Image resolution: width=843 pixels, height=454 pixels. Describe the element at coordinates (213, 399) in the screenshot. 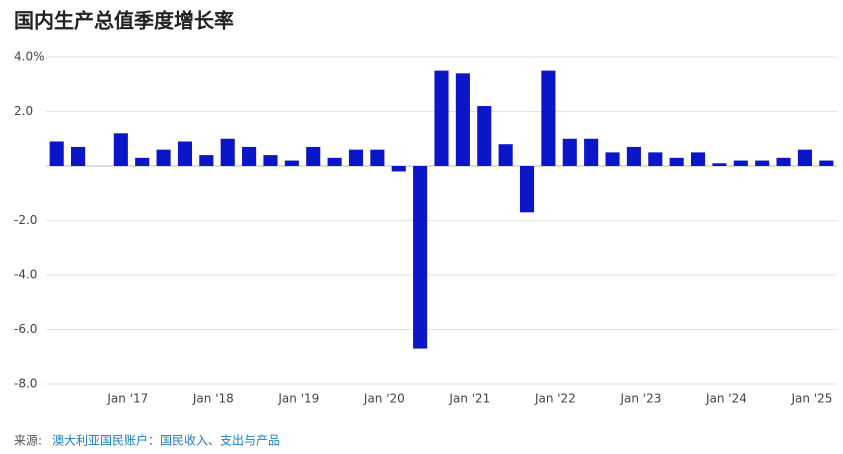

I see `x-tick-label: Jan '18` at that location.